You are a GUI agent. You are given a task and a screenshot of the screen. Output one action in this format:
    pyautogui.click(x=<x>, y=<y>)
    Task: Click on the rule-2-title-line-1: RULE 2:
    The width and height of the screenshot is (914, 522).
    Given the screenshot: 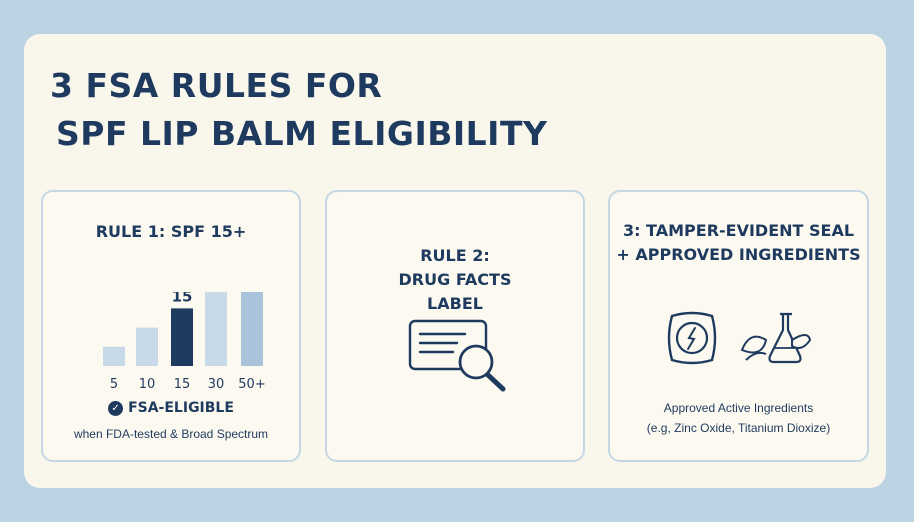 What is the action you would take?
    pyautogui.click(x=455, y=255)
    